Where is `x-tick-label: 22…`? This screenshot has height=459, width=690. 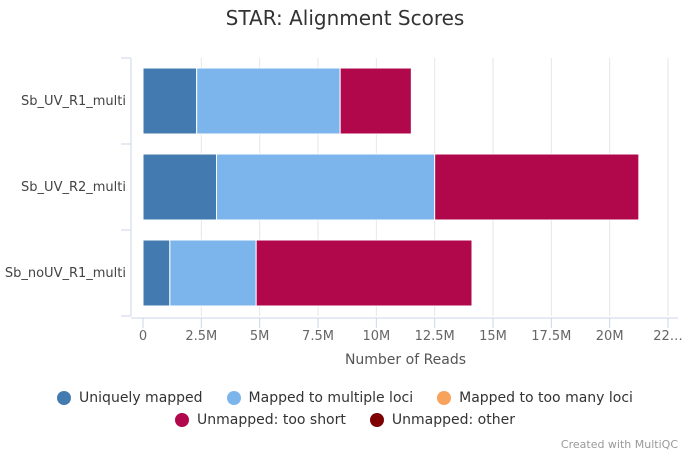
x-tick-label: 22… is located at coordinates (668, 336).